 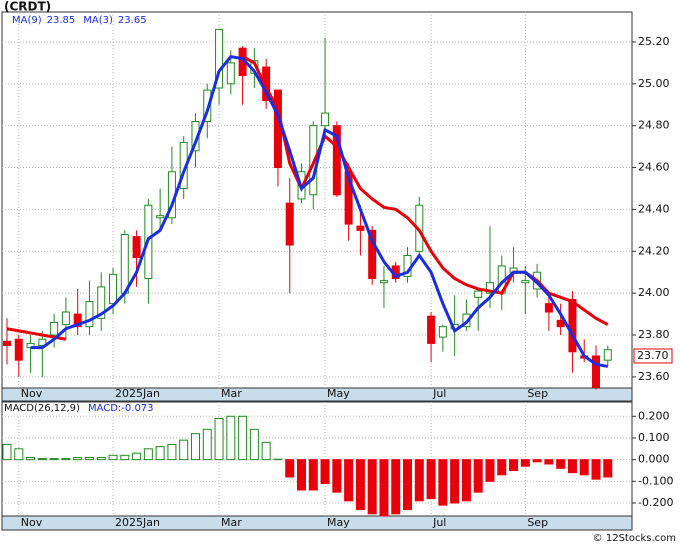 I want to click on y-tick-label: 24.60, so click(x=654, y=167).